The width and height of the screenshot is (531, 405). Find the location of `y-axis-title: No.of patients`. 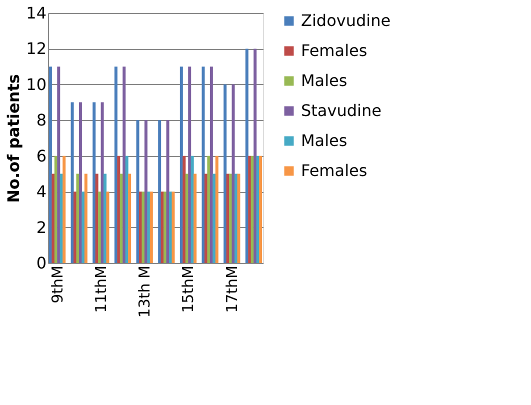

y-axis-title: No.of patients is located at coordinates (14, 138).